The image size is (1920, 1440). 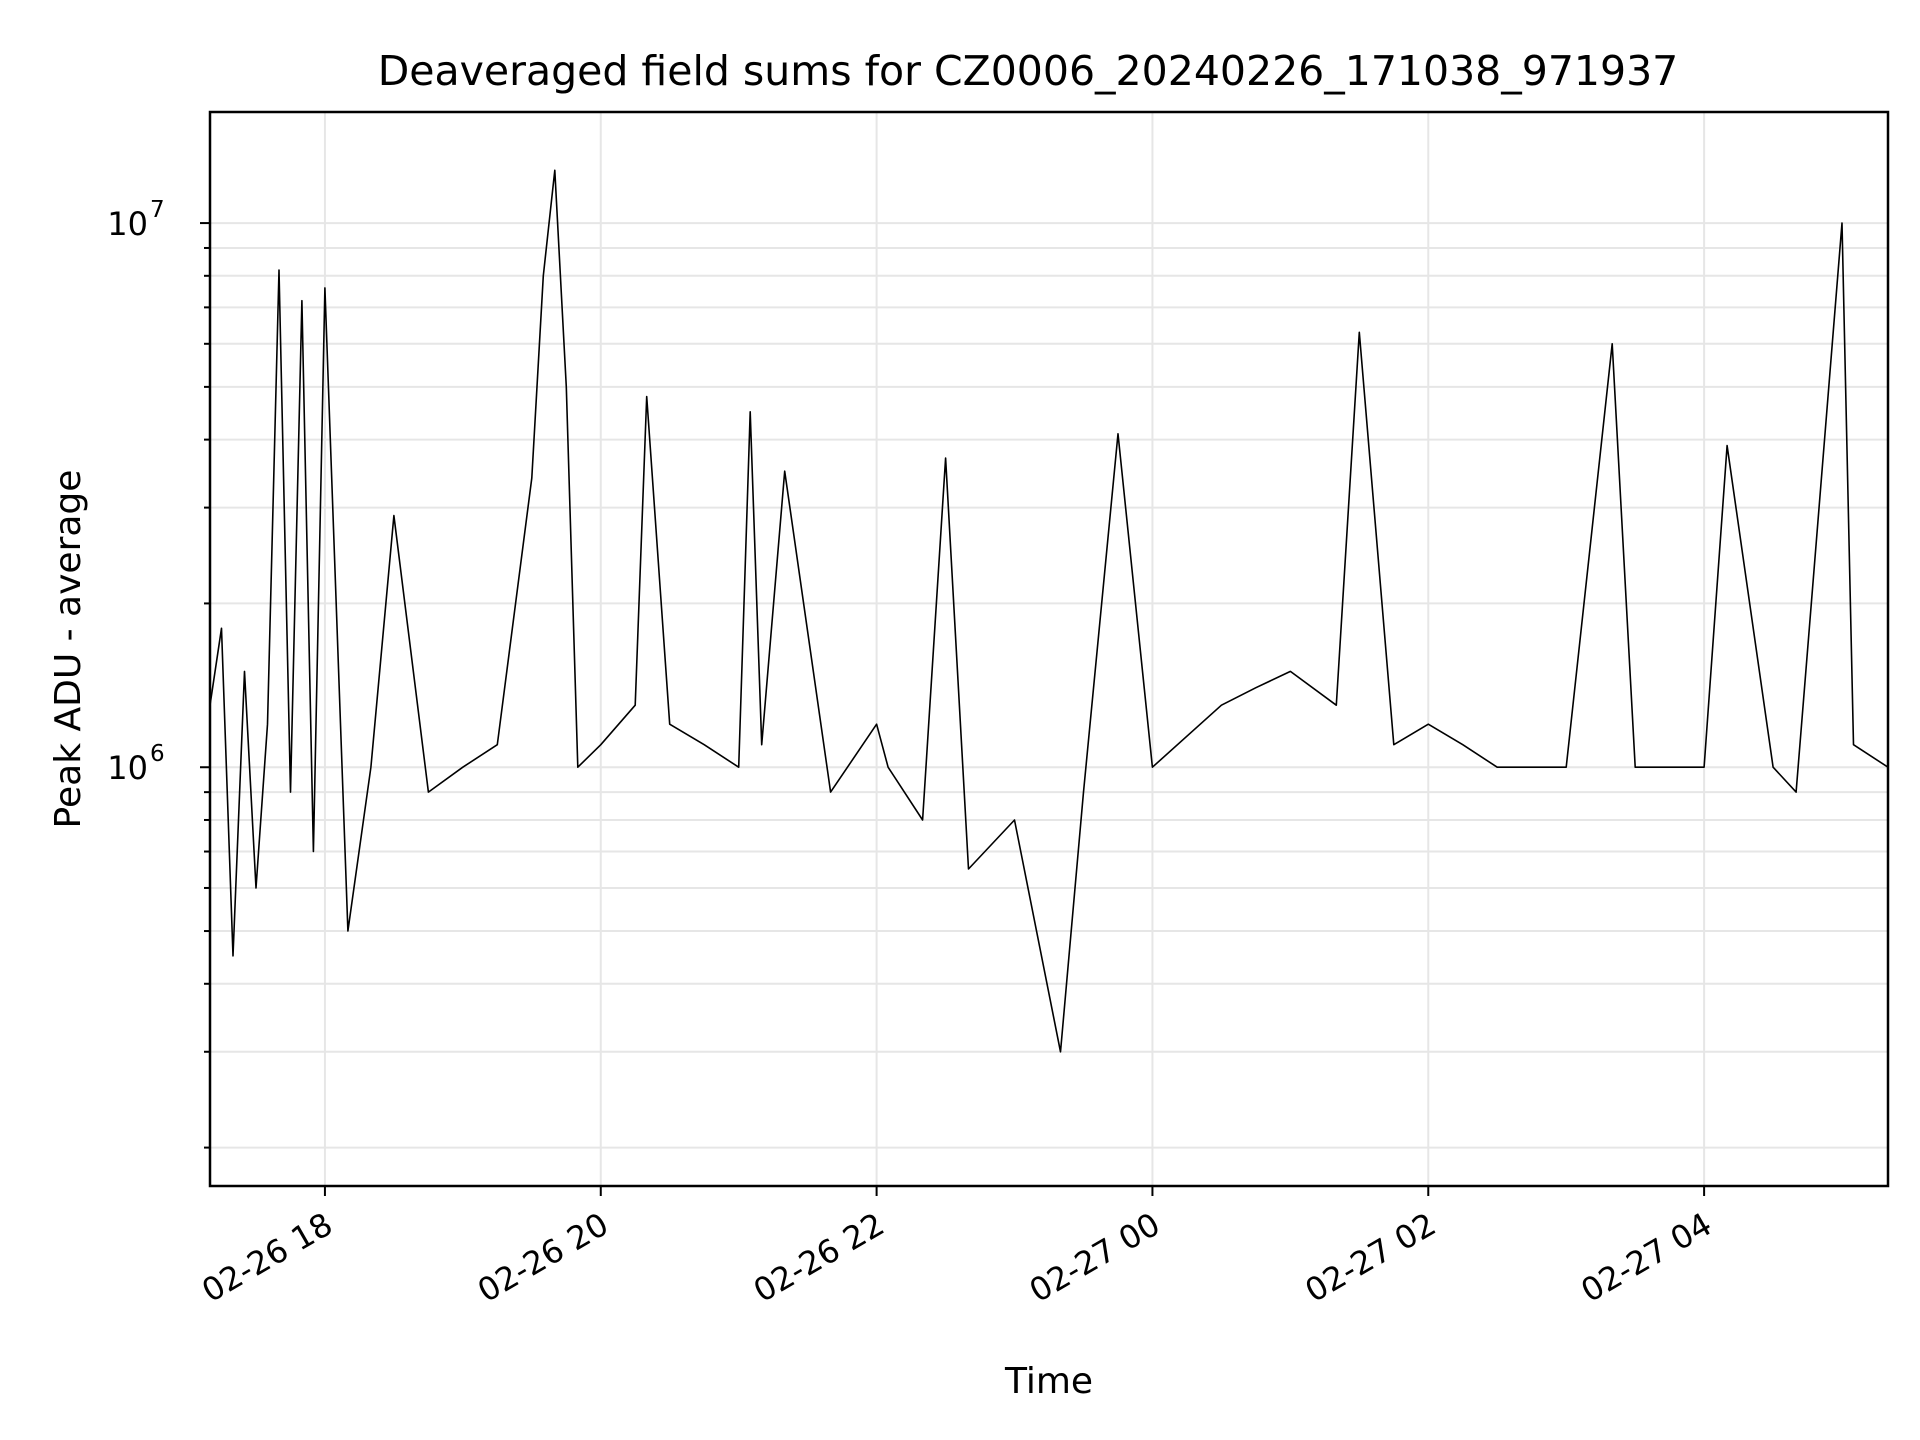 I want to click on y-axis-label: Peak ADU - average, so click(x=68, y=649).